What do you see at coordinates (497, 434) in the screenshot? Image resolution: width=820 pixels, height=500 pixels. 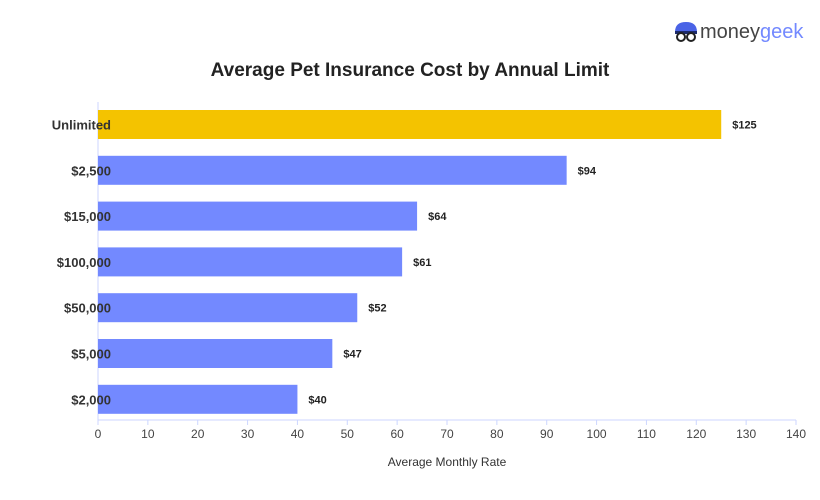 I see `x-tick-label: 80` at bounding box center [497, 434].